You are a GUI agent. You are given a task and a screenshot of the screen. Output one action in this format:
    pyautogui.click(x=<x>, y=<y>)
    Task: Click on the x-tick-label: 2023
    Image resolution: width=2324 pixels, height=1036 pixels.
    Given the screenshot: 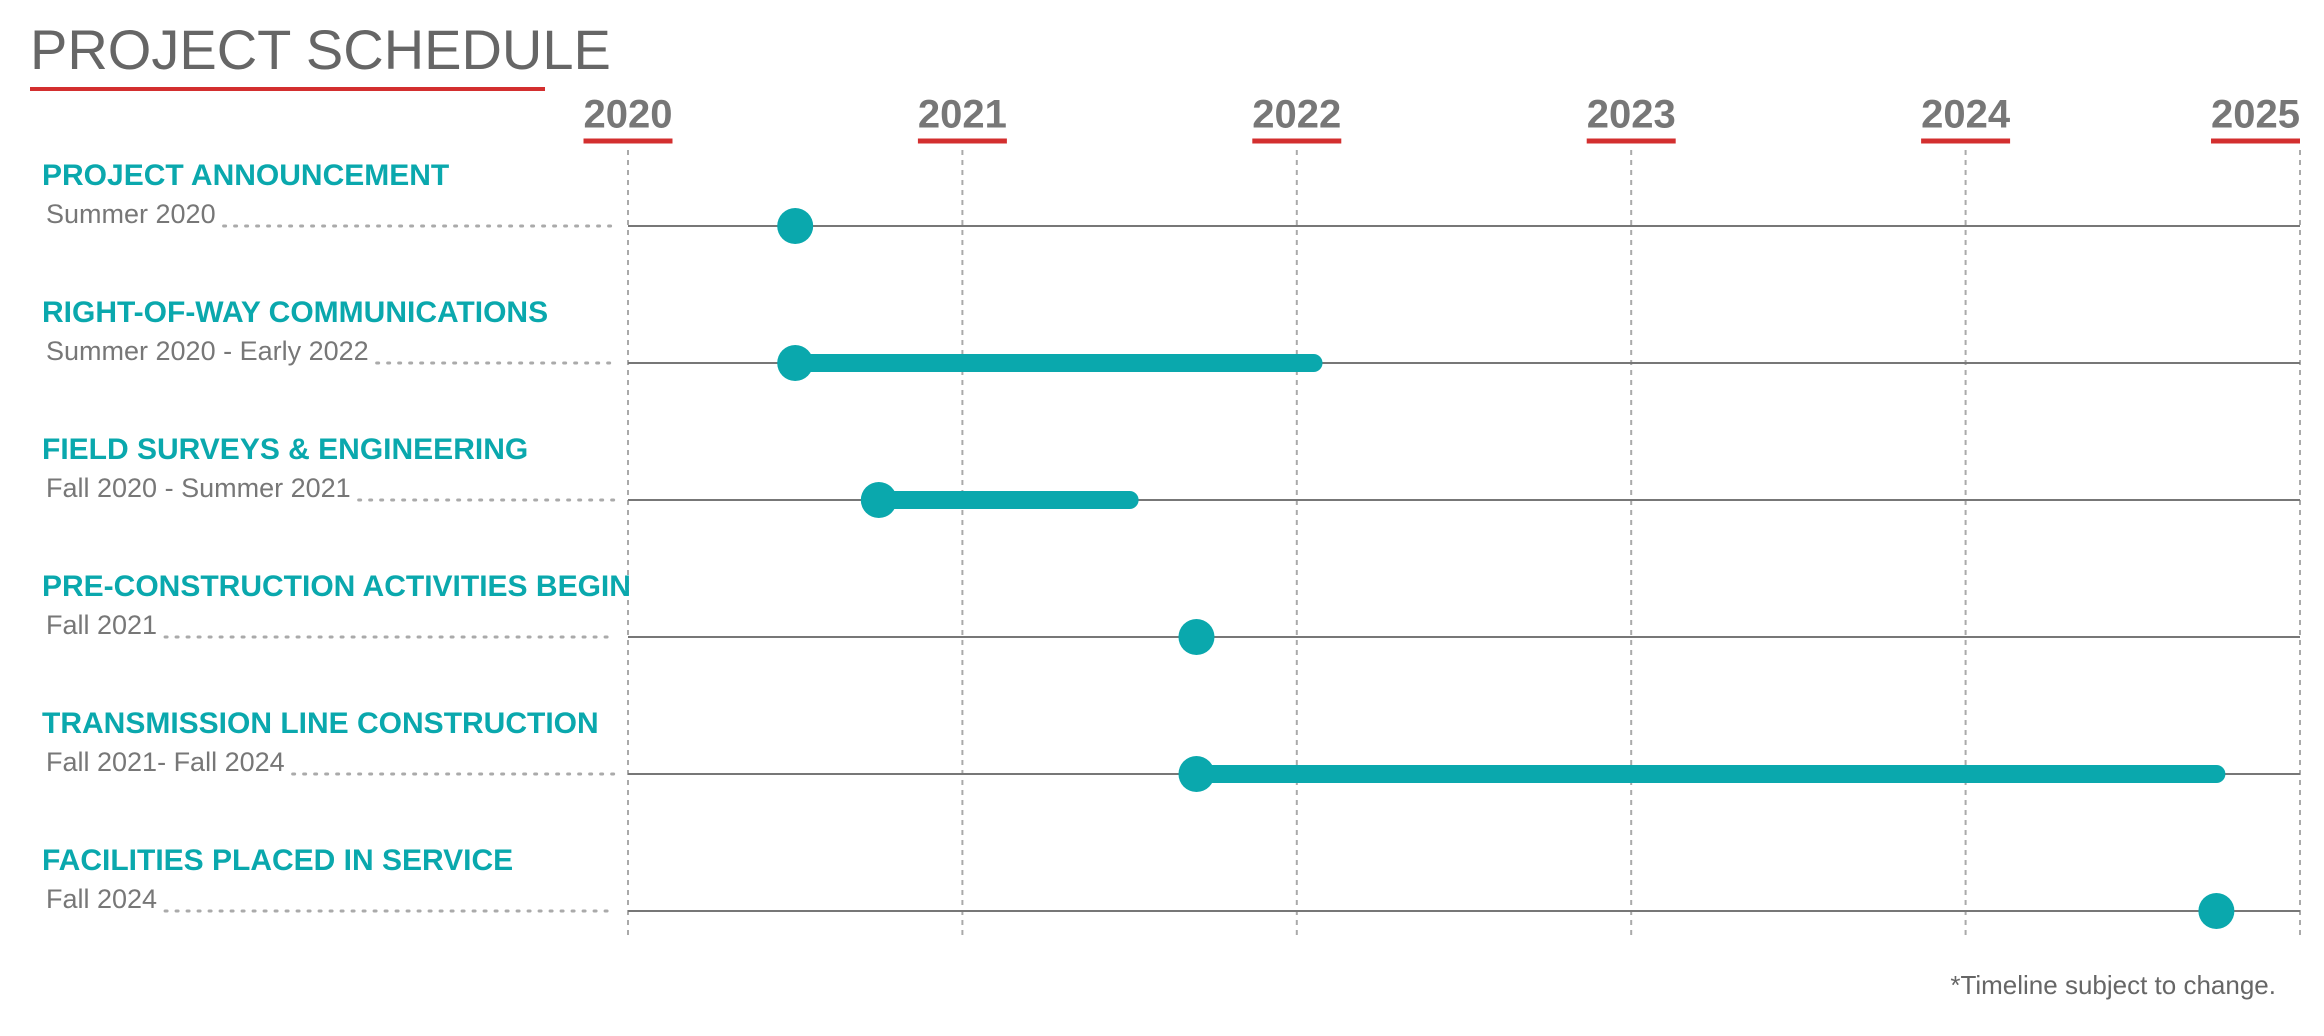 What is the action you would take?
    pyautogui.click(x=1631, y=115)
    